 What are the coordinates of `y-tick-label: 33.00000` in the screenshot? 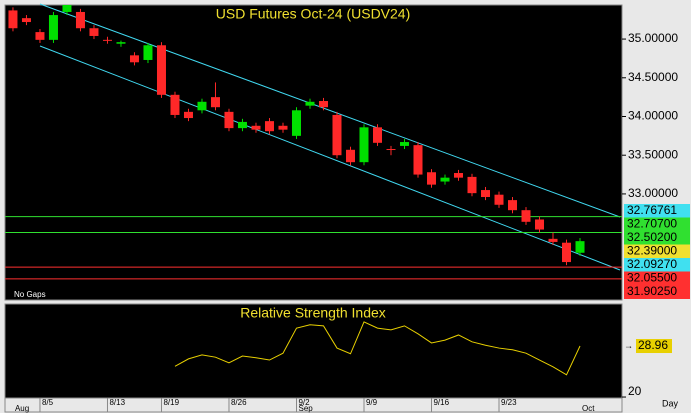 It's located at (653, 193).